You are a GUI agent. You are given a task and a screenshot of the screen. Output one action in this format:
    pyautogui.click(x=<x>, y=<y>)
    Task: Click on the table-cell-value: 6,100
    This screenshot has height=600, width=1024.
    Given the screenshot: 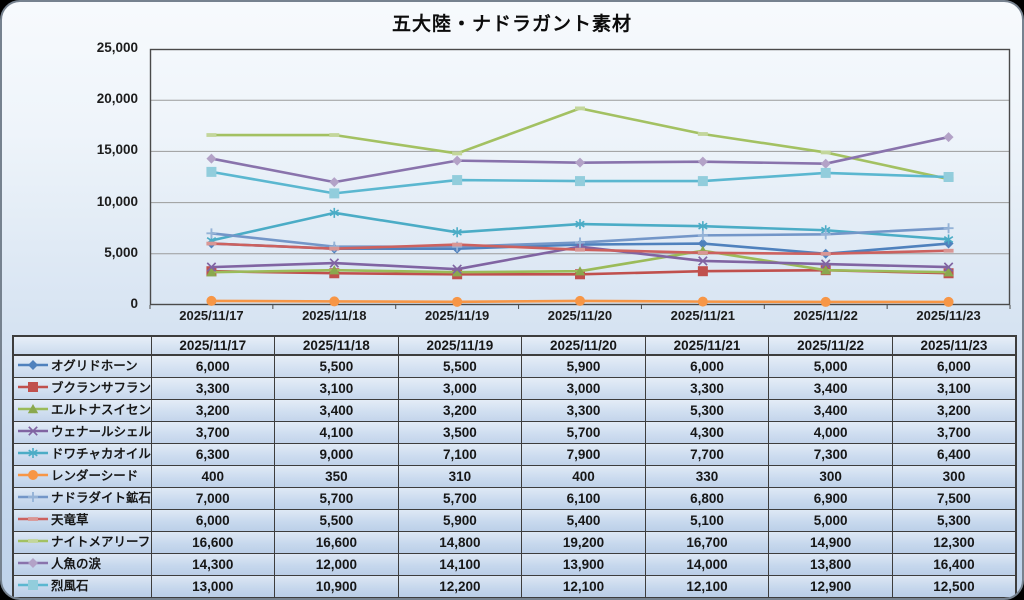 What is the action you would take?
    pyautogui.click(x=583, y=498)
    